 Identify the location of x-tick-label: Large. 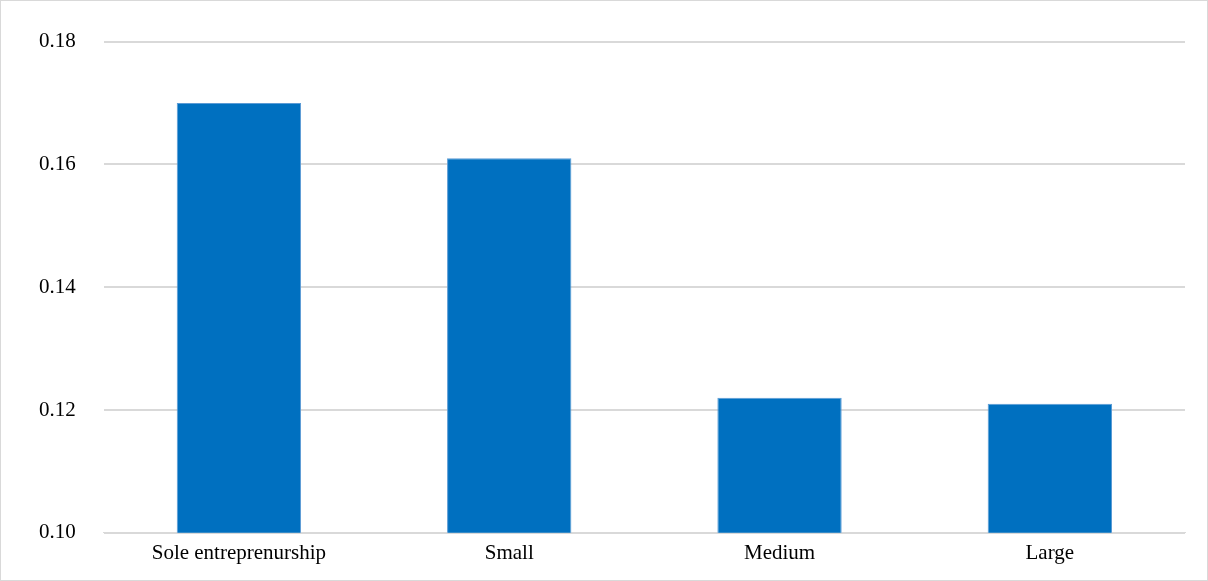
(1050, 551).